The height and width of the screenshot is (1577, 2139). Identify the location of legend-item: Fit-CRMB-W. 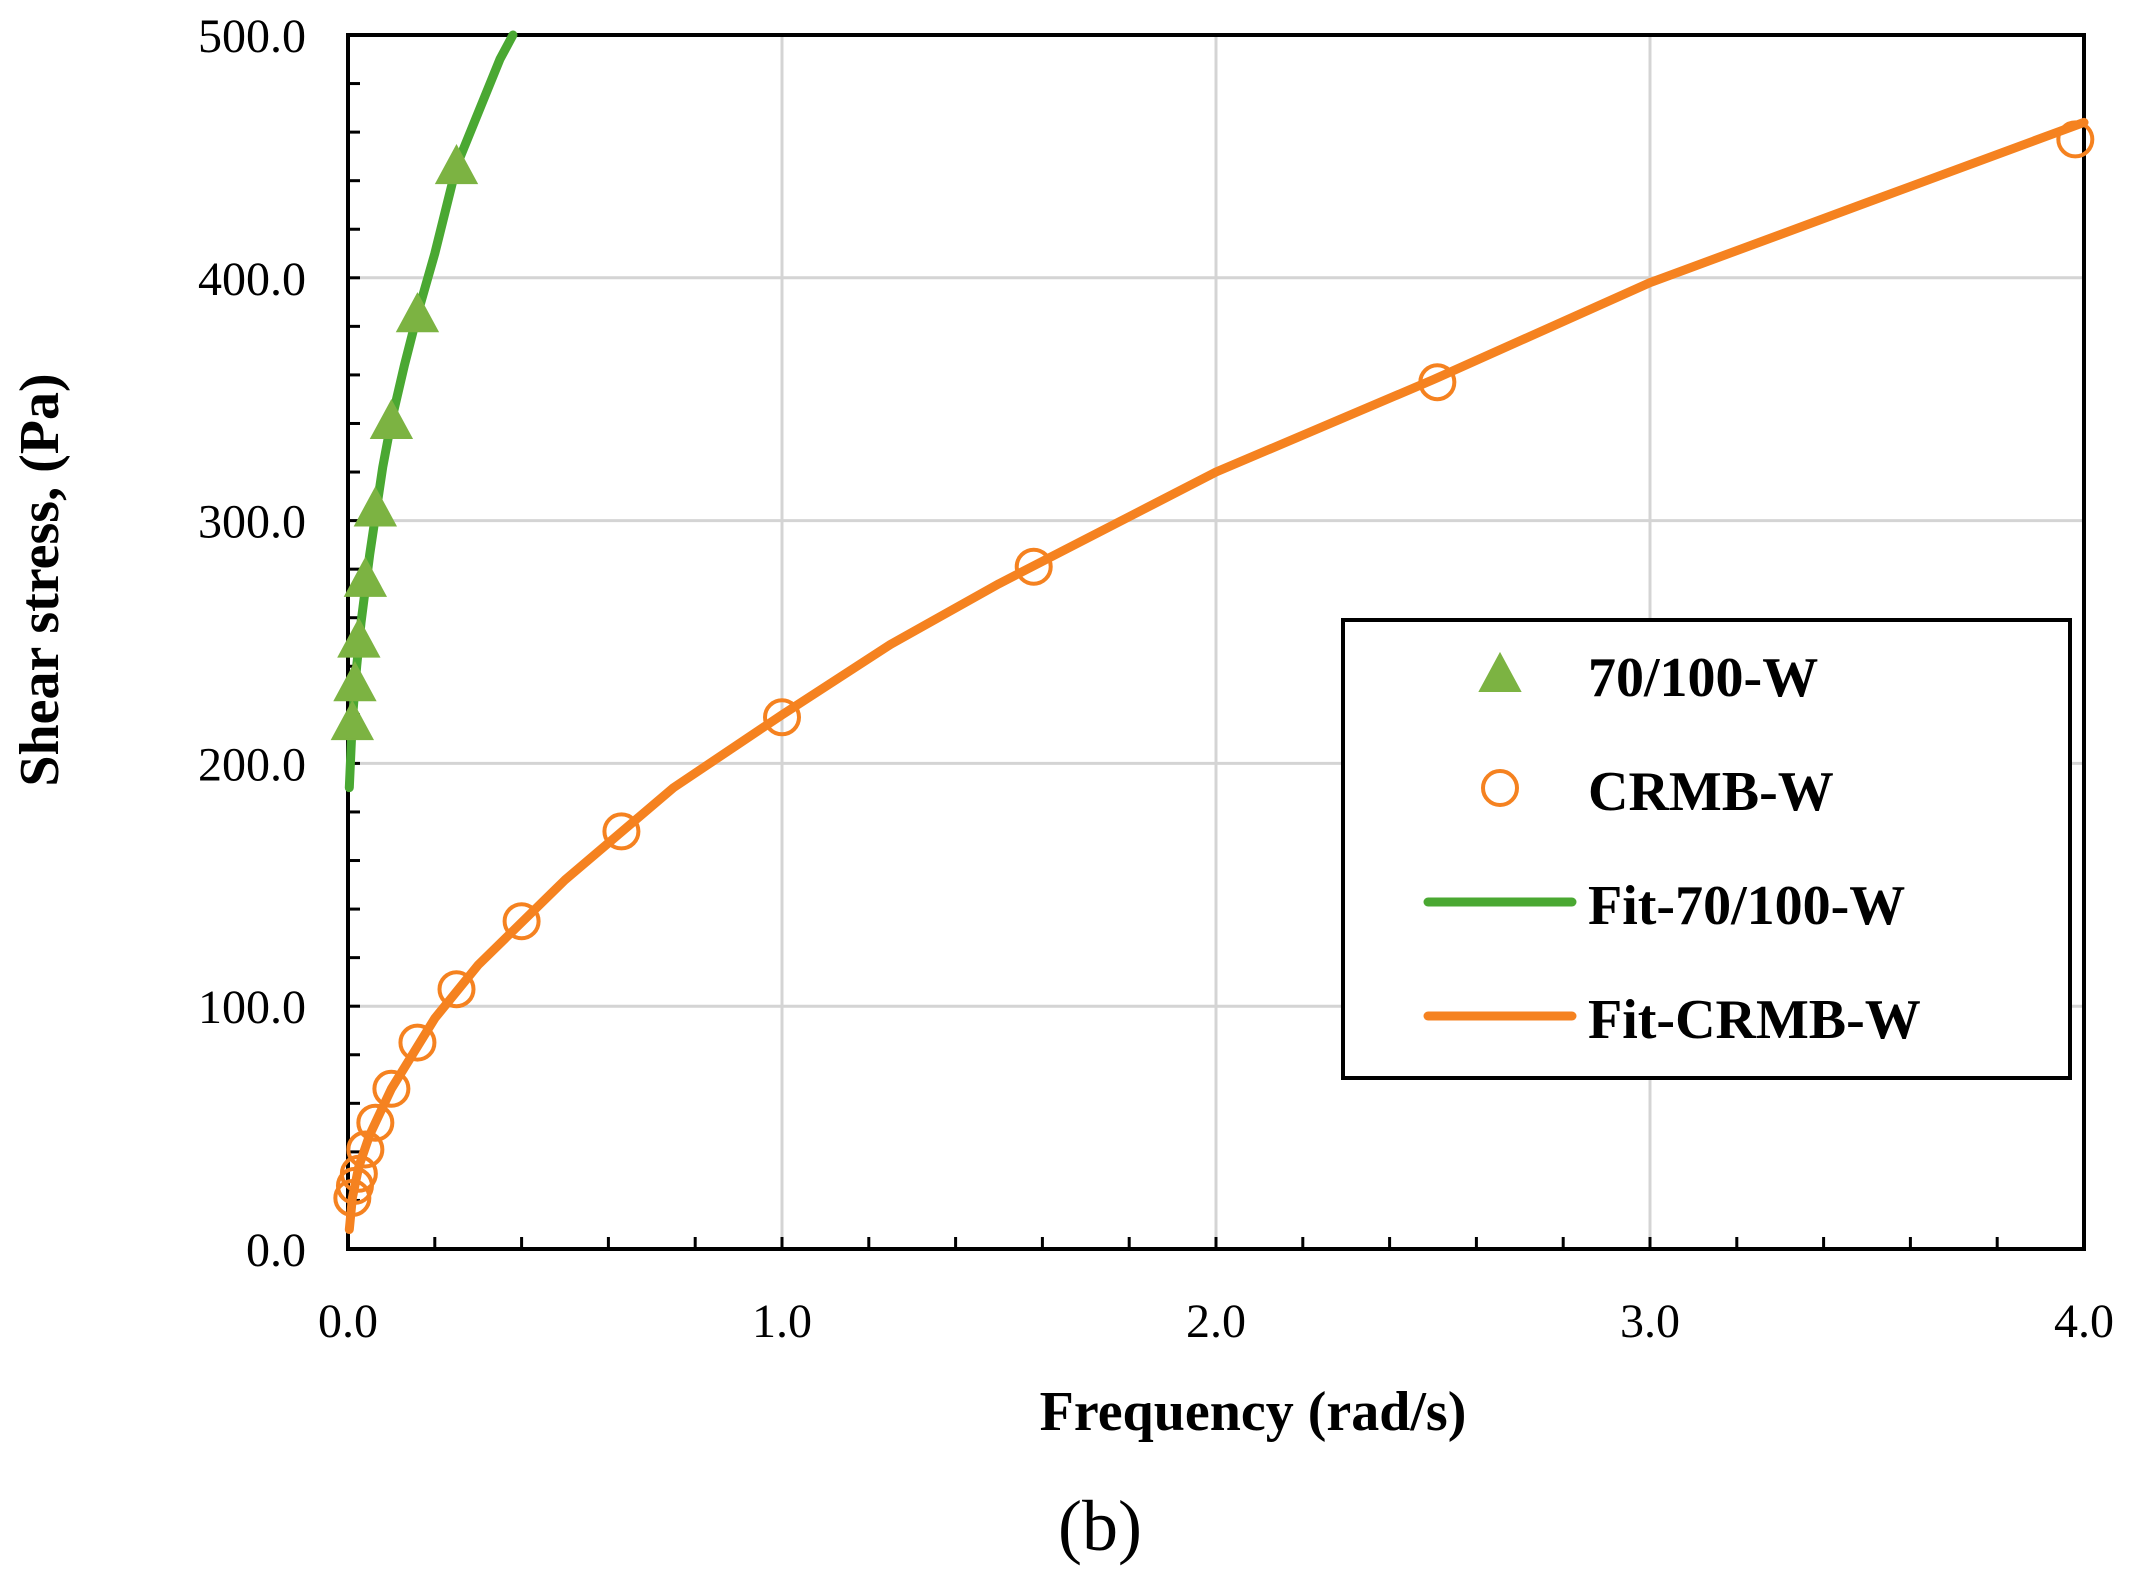
(1672, 1020).